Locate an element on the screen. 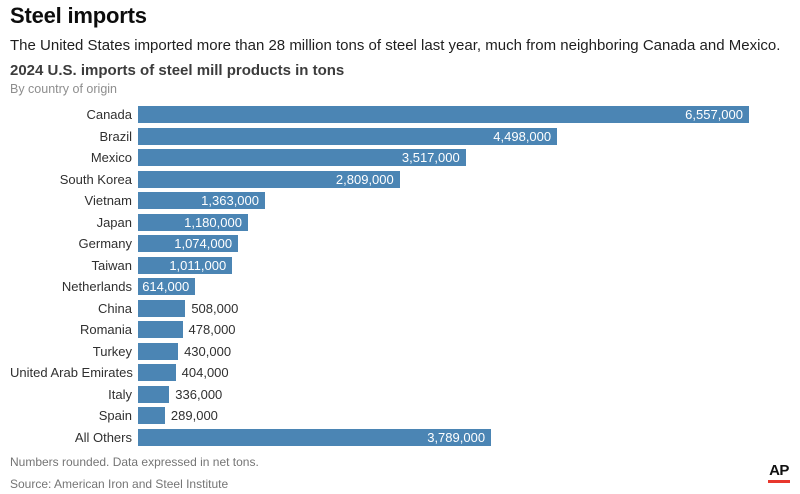 The image size is (800, 494). bar: 614,000 is located at coordinates (167, 286).